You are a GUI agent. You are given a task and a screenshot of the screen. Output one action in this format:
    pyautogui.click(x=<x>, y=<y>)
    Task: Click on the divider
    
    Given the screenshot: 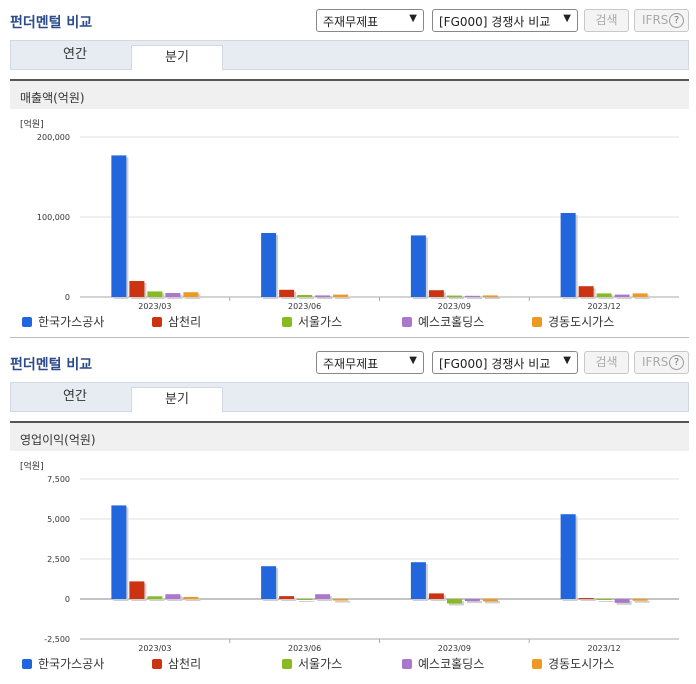 What is the action you would take?
    pyautogui.click(x=349, y=337)
    